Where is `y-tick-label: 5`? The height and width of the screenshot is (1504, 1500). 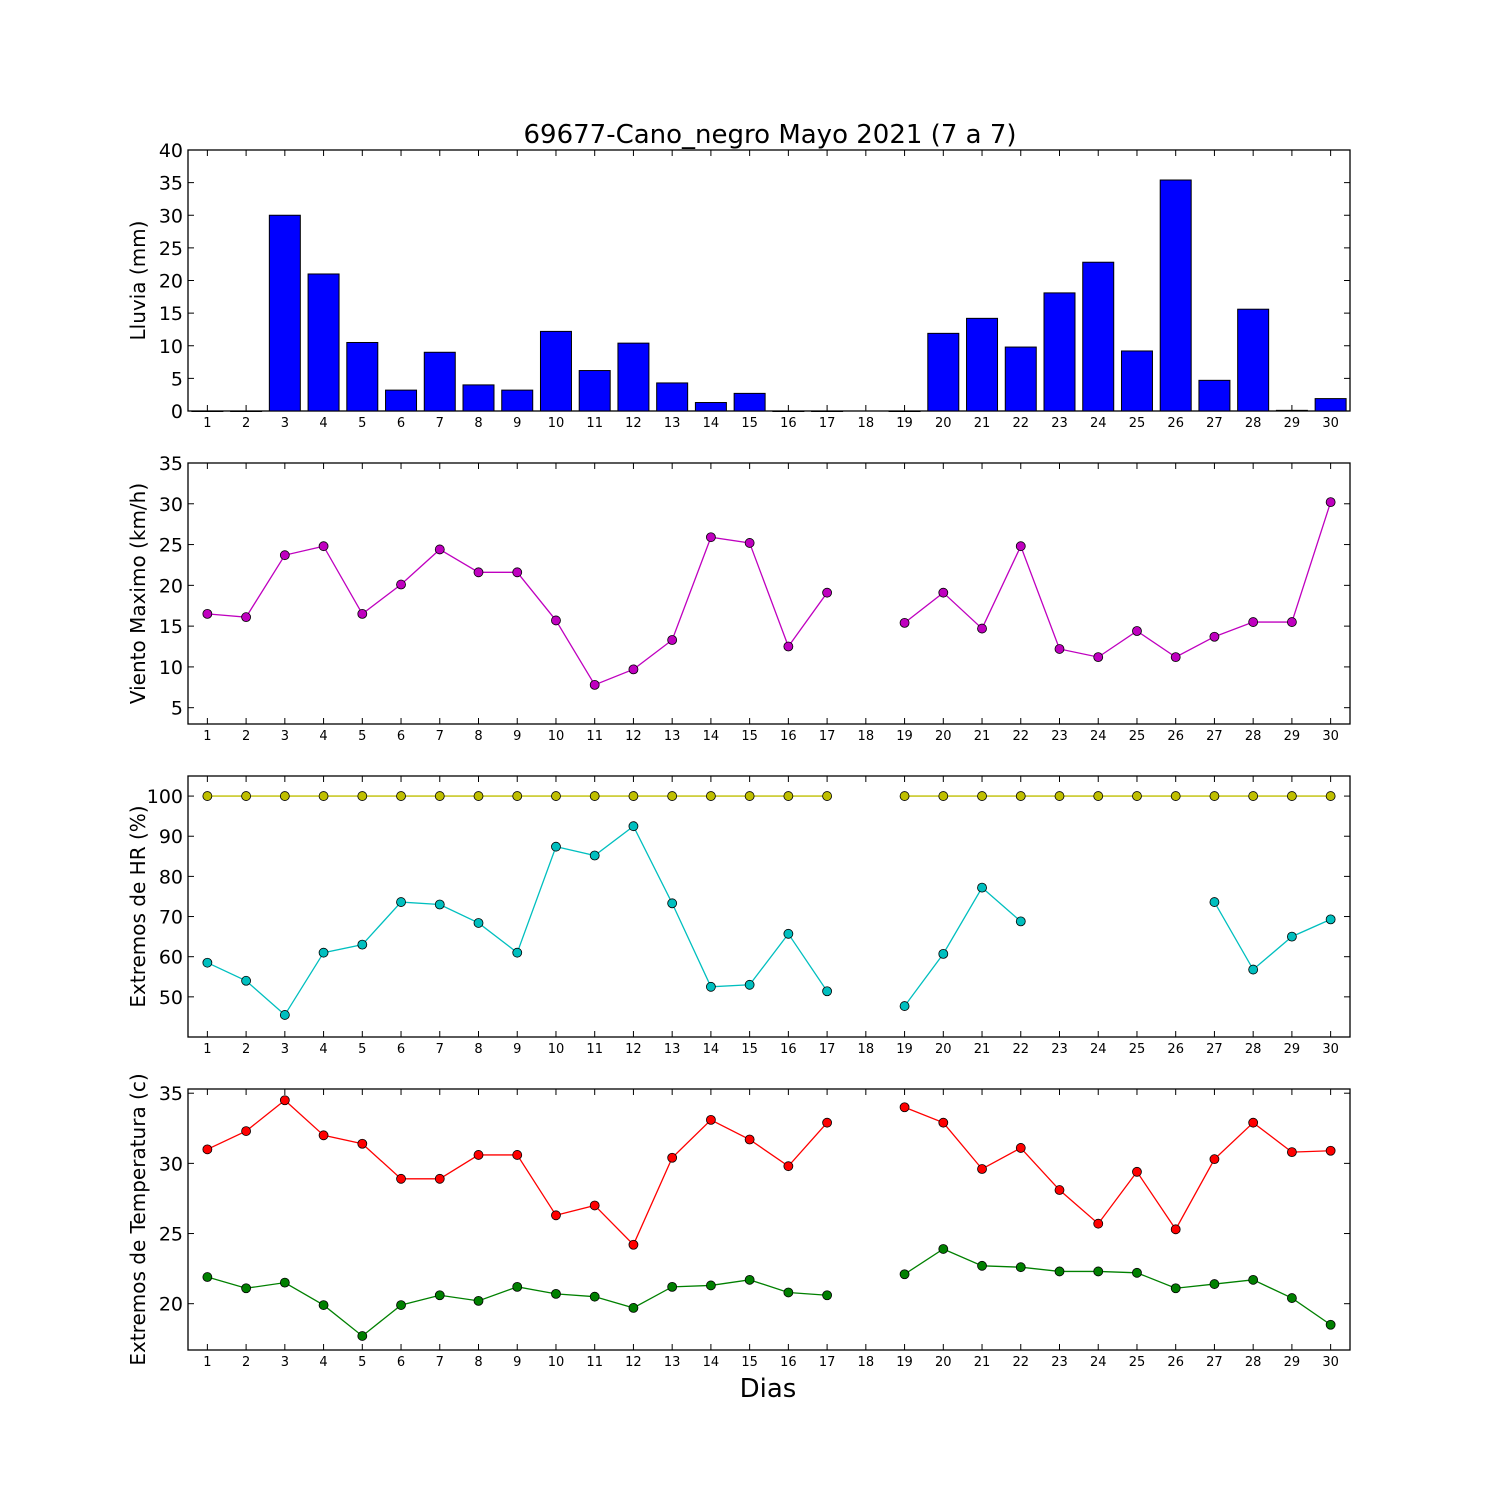 y-tick-label: 5 is located at coordinates (177, 709).